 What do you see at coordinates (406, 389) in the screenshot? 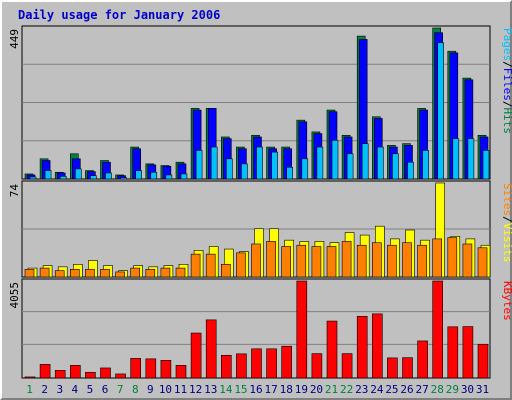
I see `day-label-26: 26` at bounding box center [406, 389].